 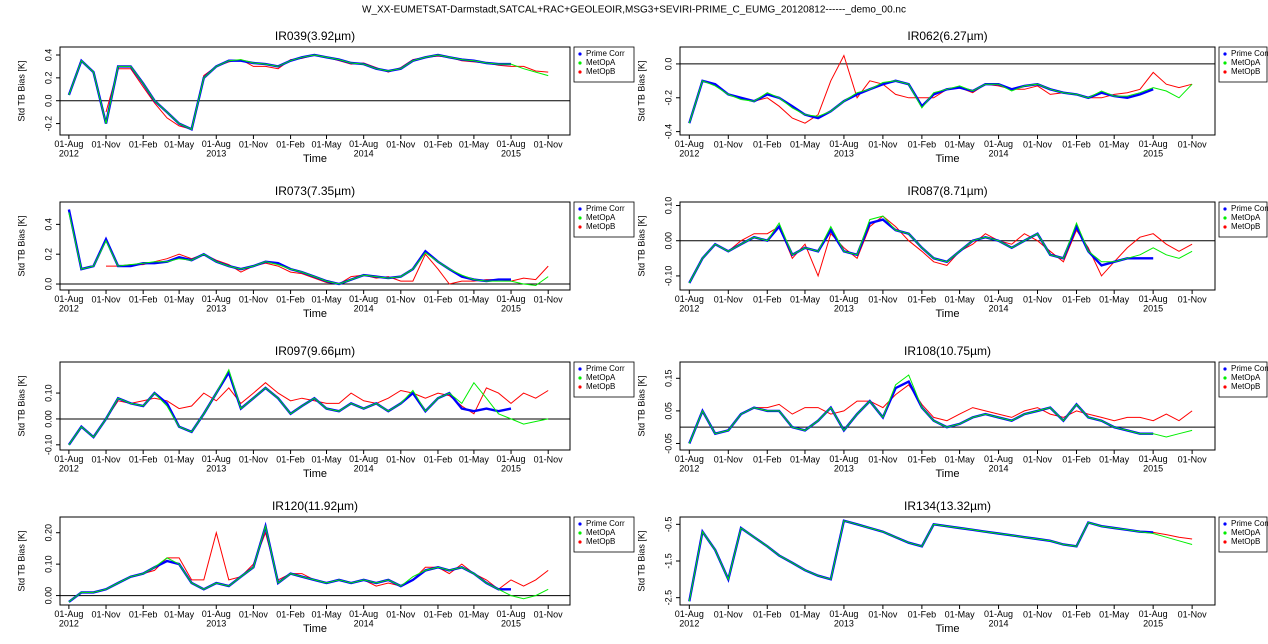 I want to click on y-tick-label: -1.5, so click(x=668, y=561).